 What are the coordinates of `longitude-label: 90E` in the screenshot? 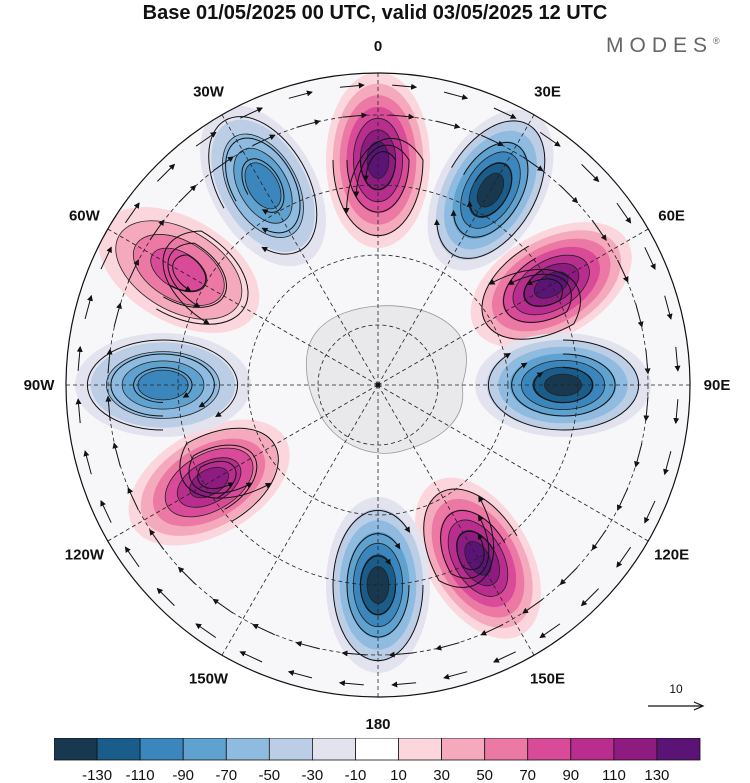 It's located at (717, 385).